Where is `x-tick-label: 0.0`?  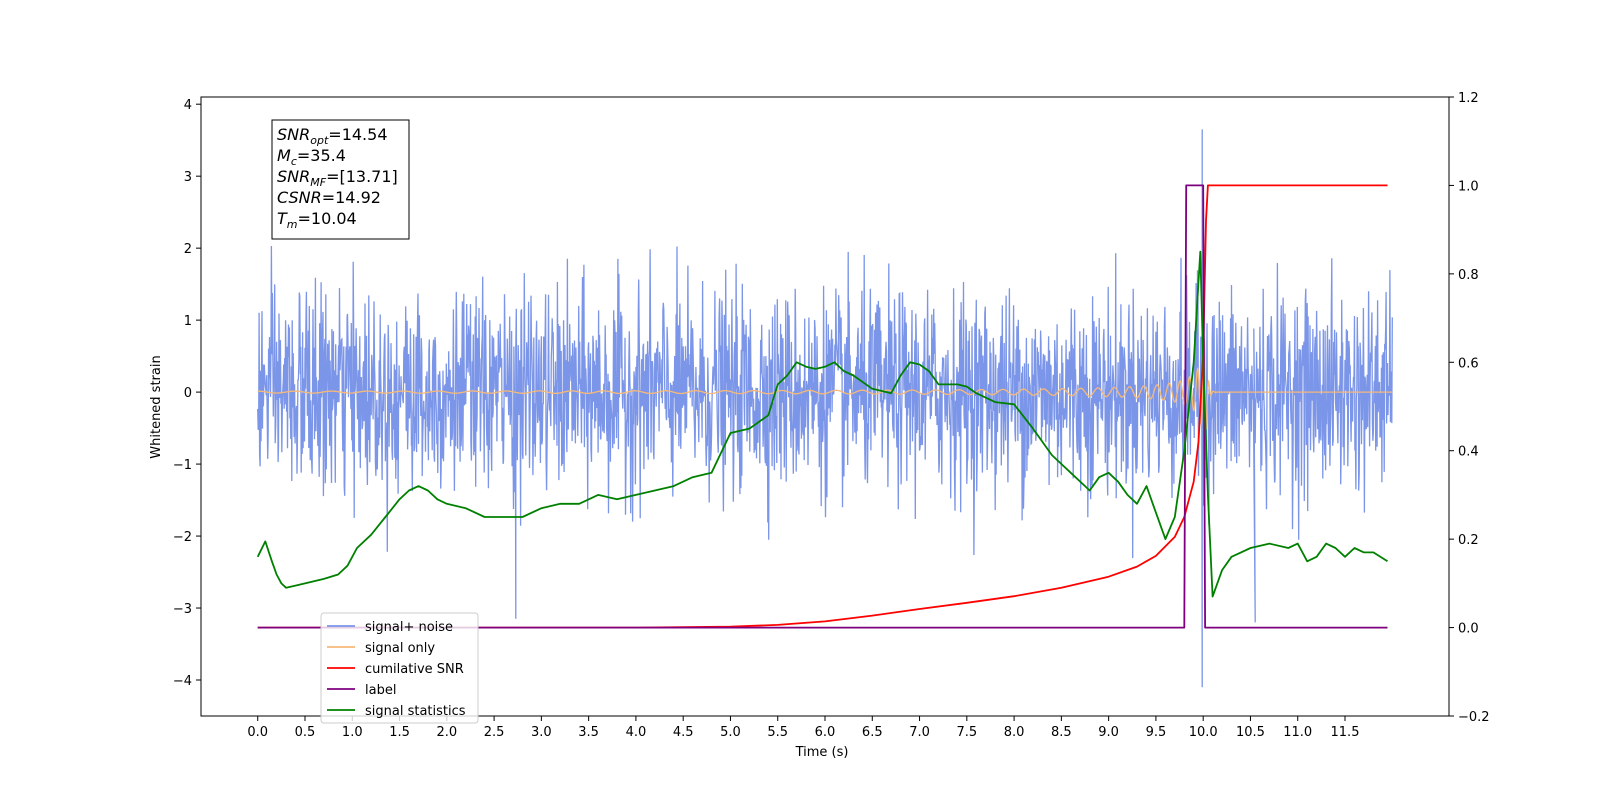 x-tick-label: 0.0 is located at coordinates (257, 732).